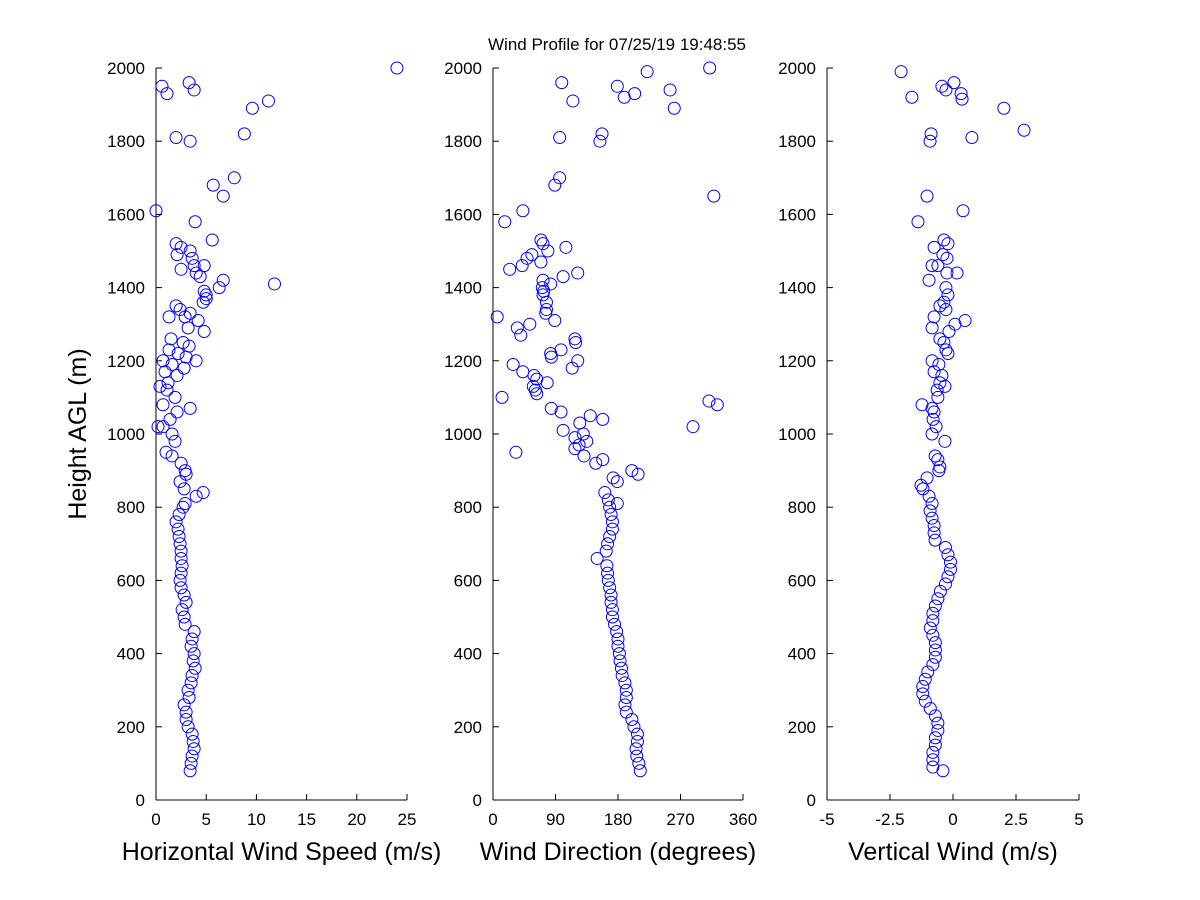  Describe the element at coordinates (618, 852) in the screenshot. I see `x-axis-label: Wind Direction (degrees)` at that location.